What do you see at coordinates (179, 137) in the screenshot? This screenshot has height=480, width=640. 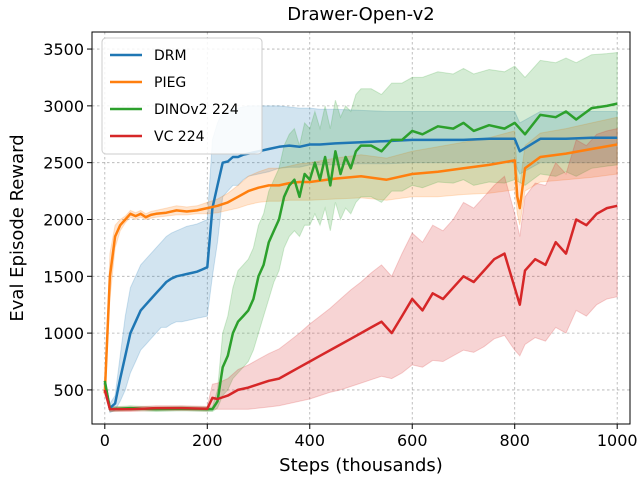 I see `legend-label-4: VC 224` at bounding box center [179, 137].